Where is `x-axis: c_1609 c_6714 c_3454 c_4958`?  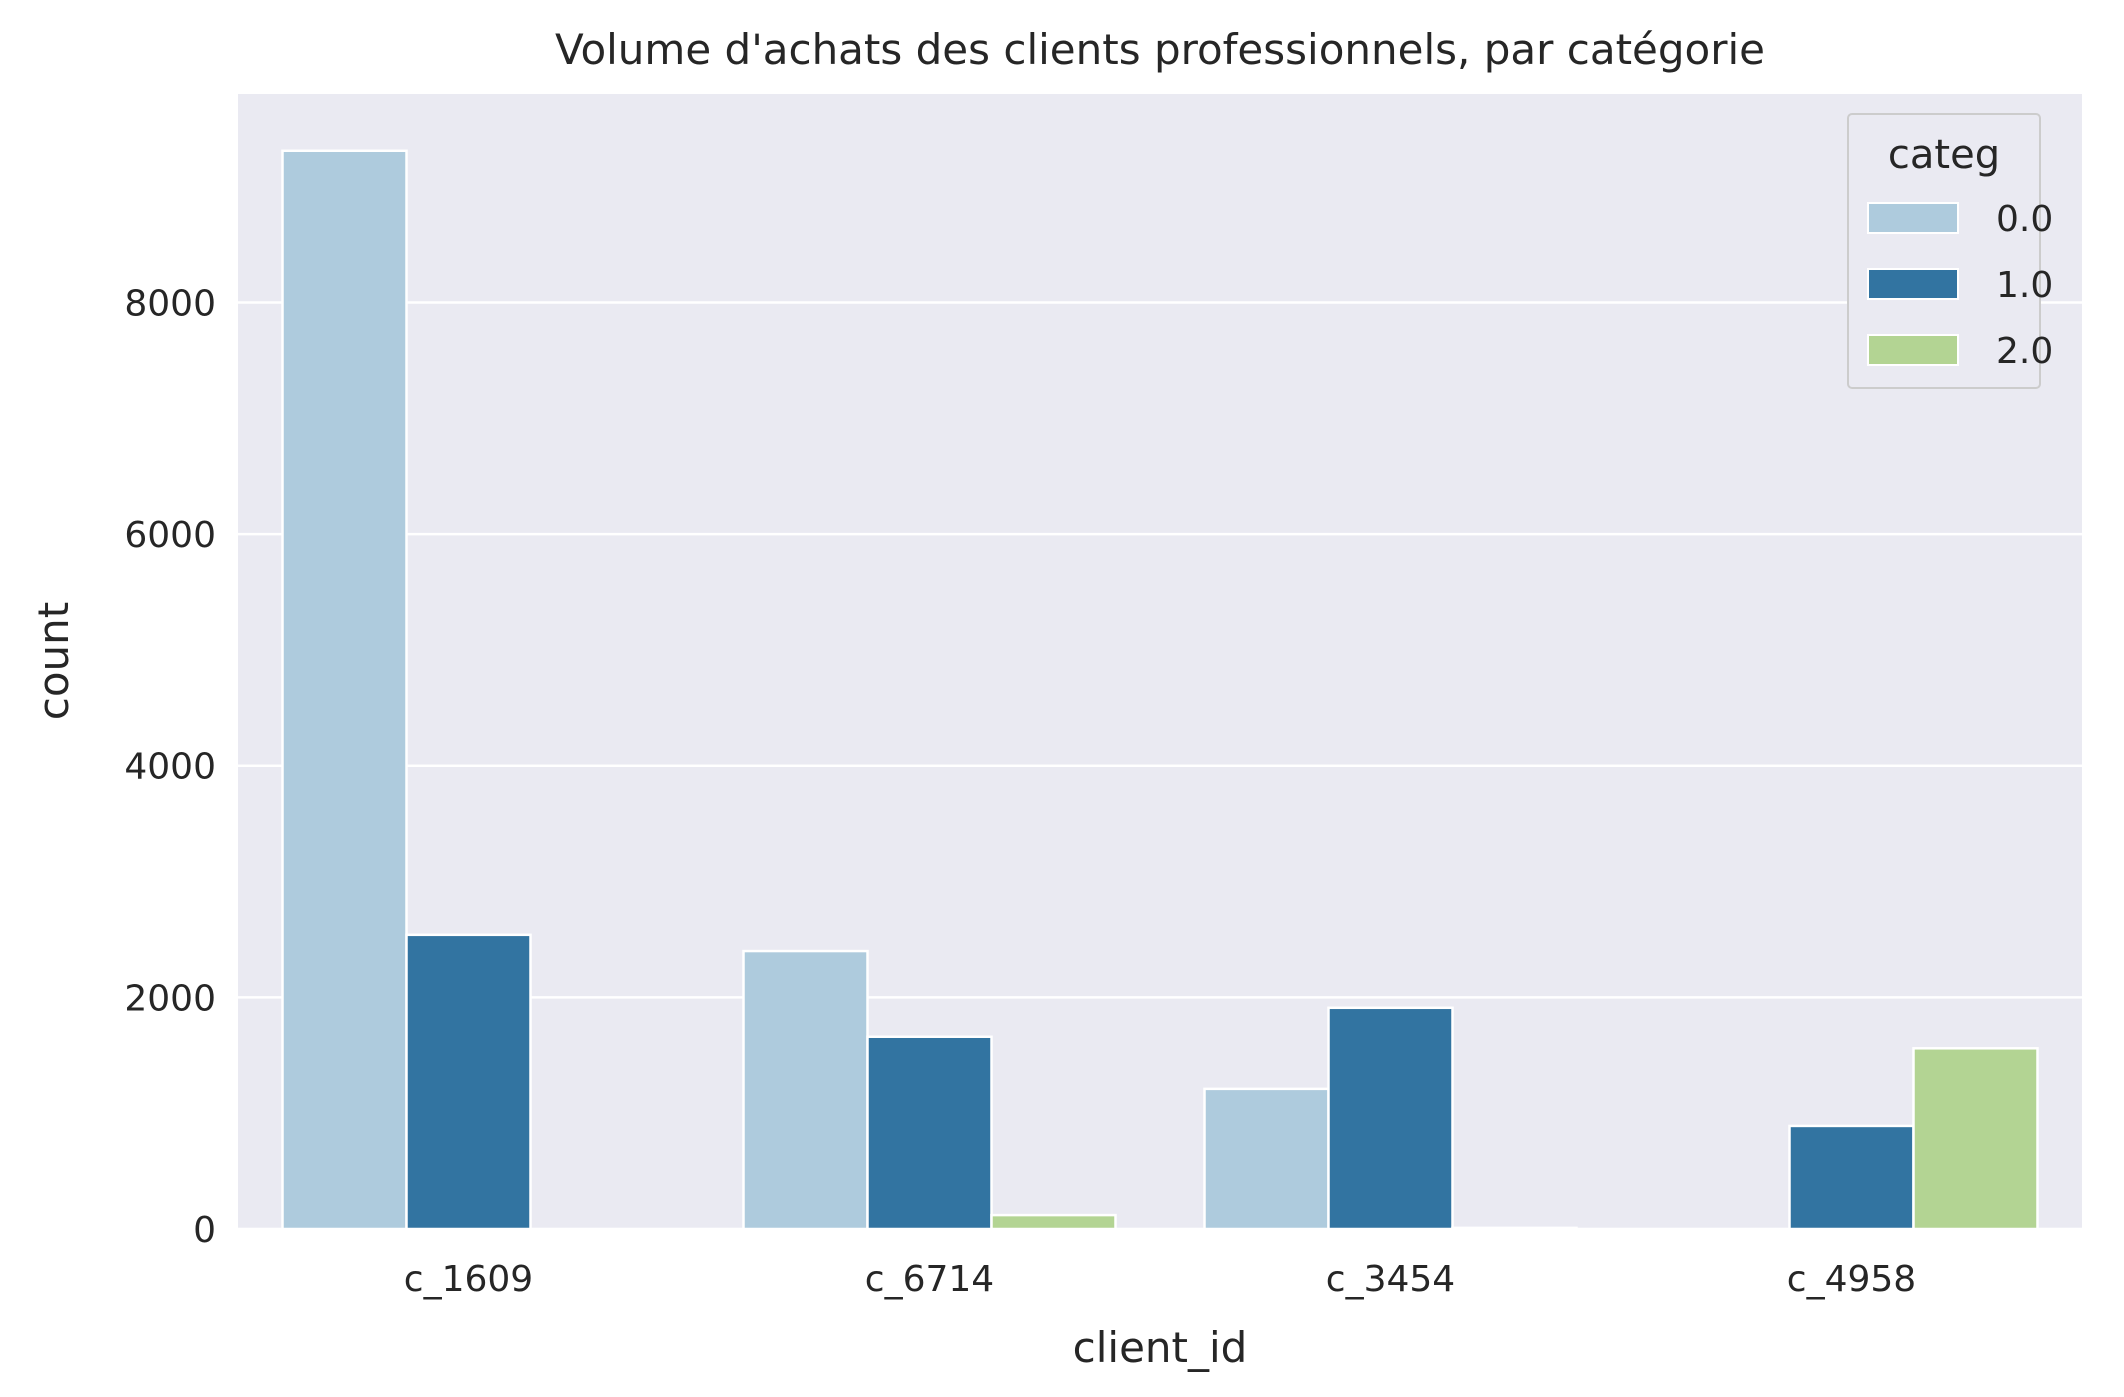 x-axis: c_1609 c_6714 c_3454 c_4958 is located at coordinates (1160, 1279).